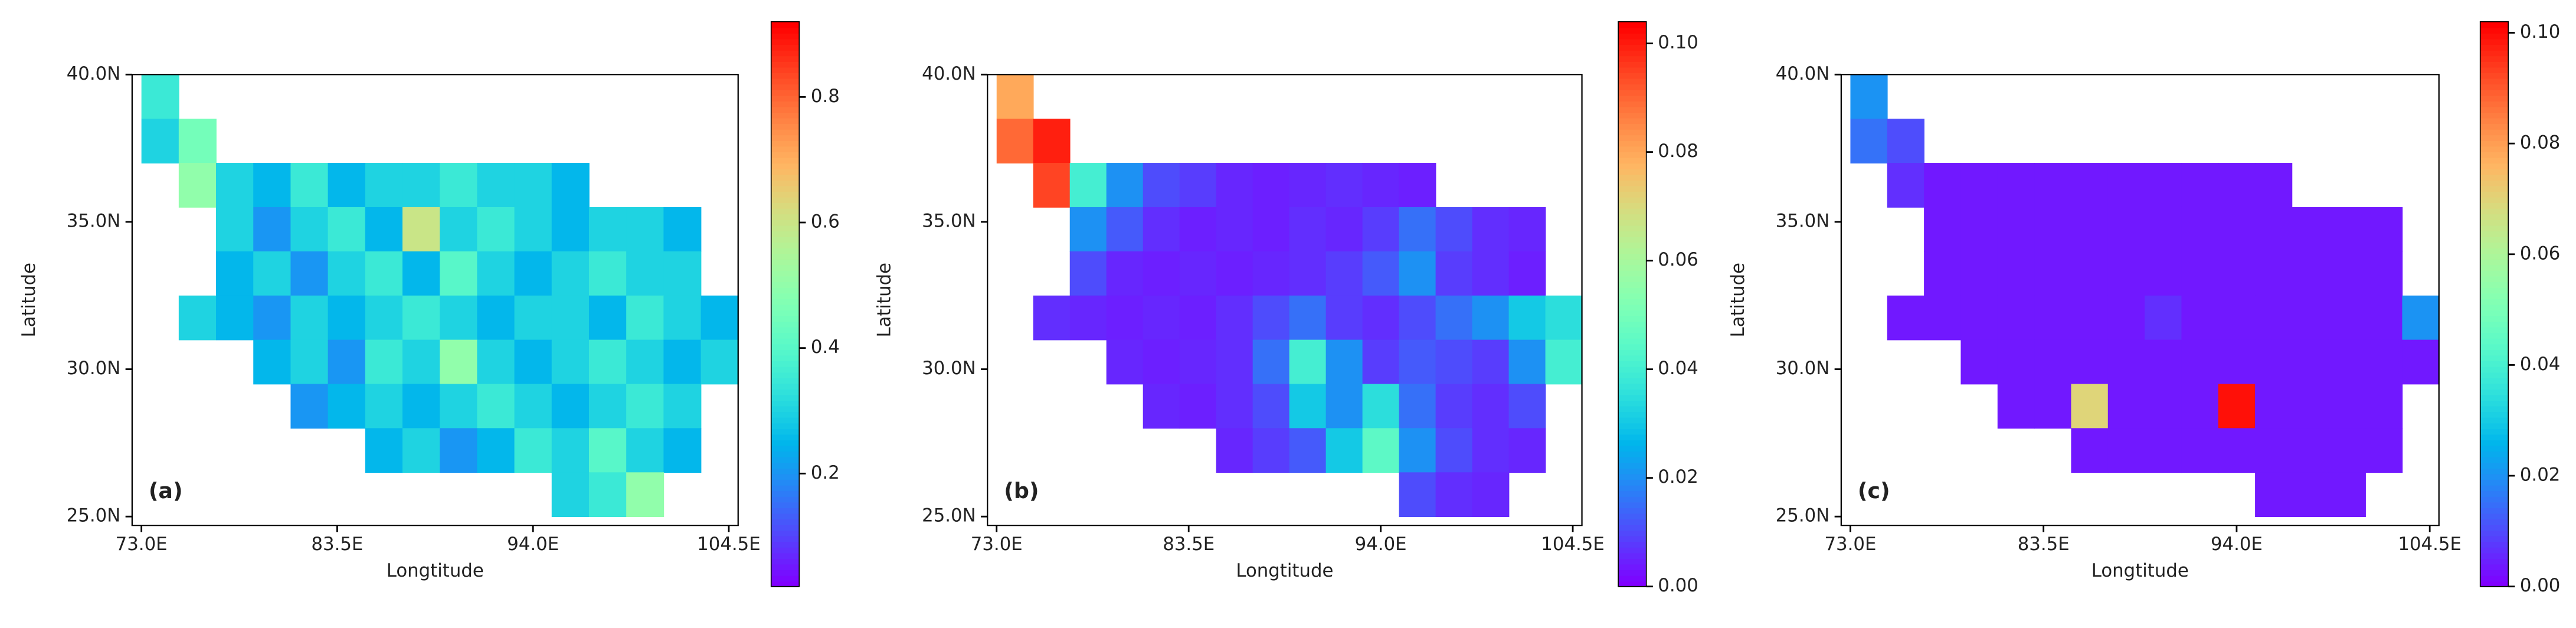 The height and width of the screenshot is (628, 2576). I want to click on panel-label: (c), so click(1874, 490).